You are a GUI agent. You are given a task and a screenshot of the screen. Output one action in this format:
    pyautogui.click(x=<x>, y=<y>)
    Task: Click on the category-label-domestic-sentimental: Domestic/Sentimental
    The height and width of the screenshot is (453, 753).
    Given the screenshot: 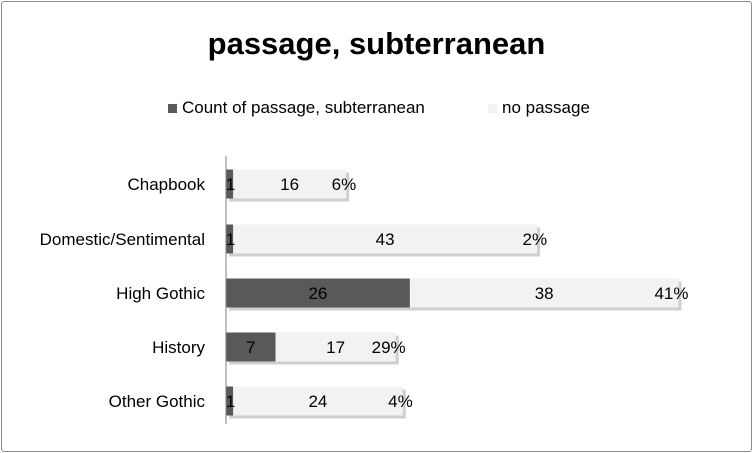 What is the action you would take?
    pyautogui.click(x=122, y=239)
    